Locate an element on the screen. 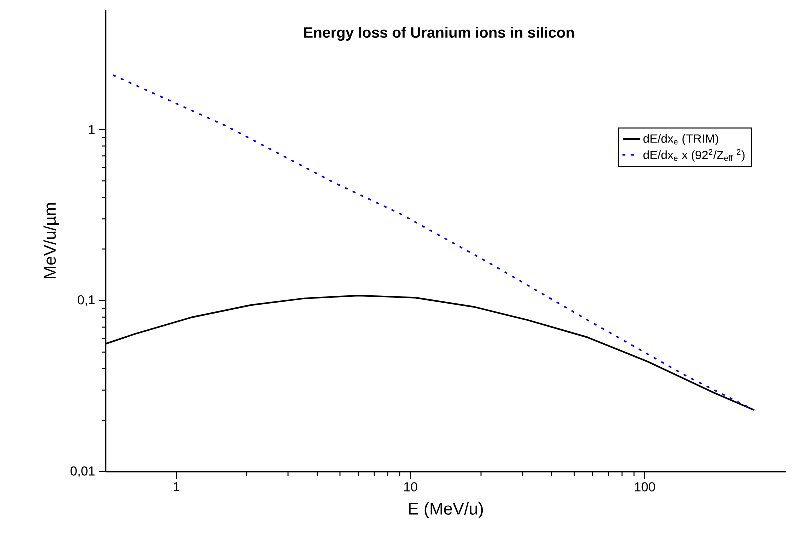 The width and height of the screenshot is (796, 549). legend-label: dE/dx$_{e}$ (TRIM) is located at coordinates (681, 140).